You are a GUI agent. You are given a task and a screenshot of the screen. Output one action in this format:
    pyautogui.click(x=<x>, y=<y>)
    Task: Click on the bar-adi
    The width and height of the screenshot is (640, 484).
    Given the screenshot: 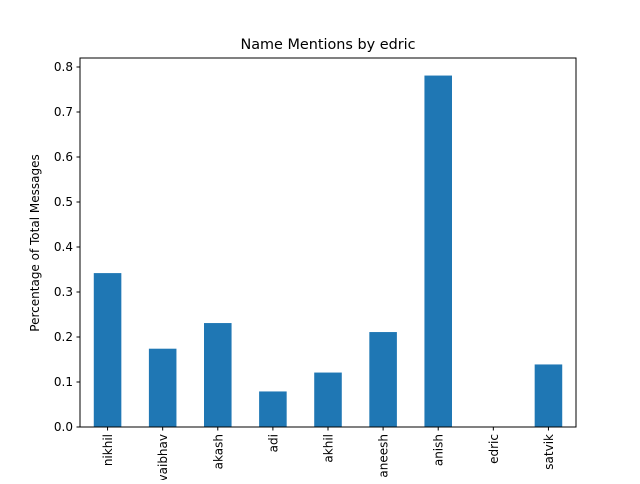 What is the action you would take?
    pyautogui.click(x=273, y=409)
    